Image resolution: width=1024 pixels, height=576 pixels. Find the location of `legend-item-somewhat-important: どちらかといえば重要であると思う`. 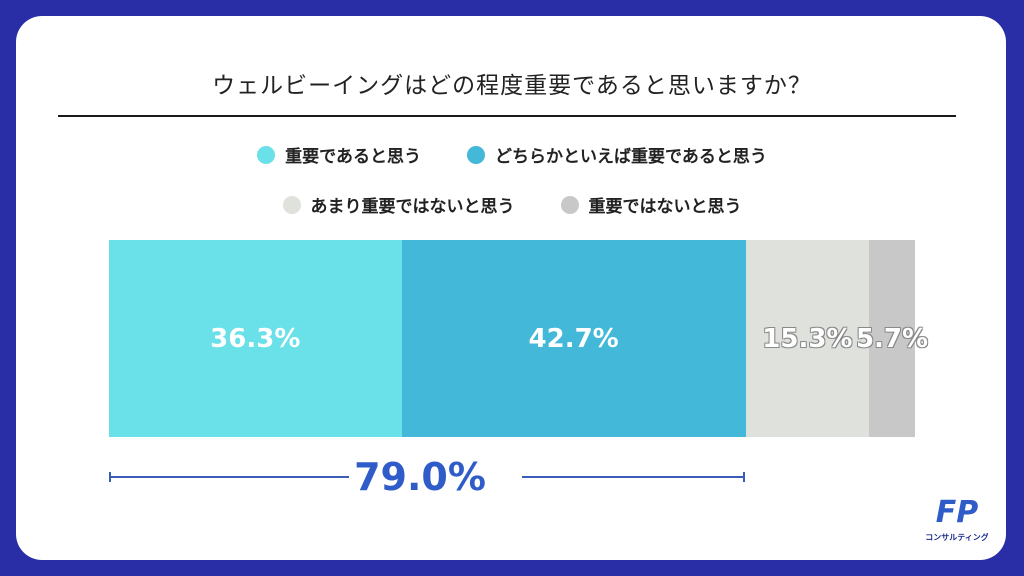

legend-item-somewhat-important: どちらかといえば重要であると思う is located at coordinates (617, 154).